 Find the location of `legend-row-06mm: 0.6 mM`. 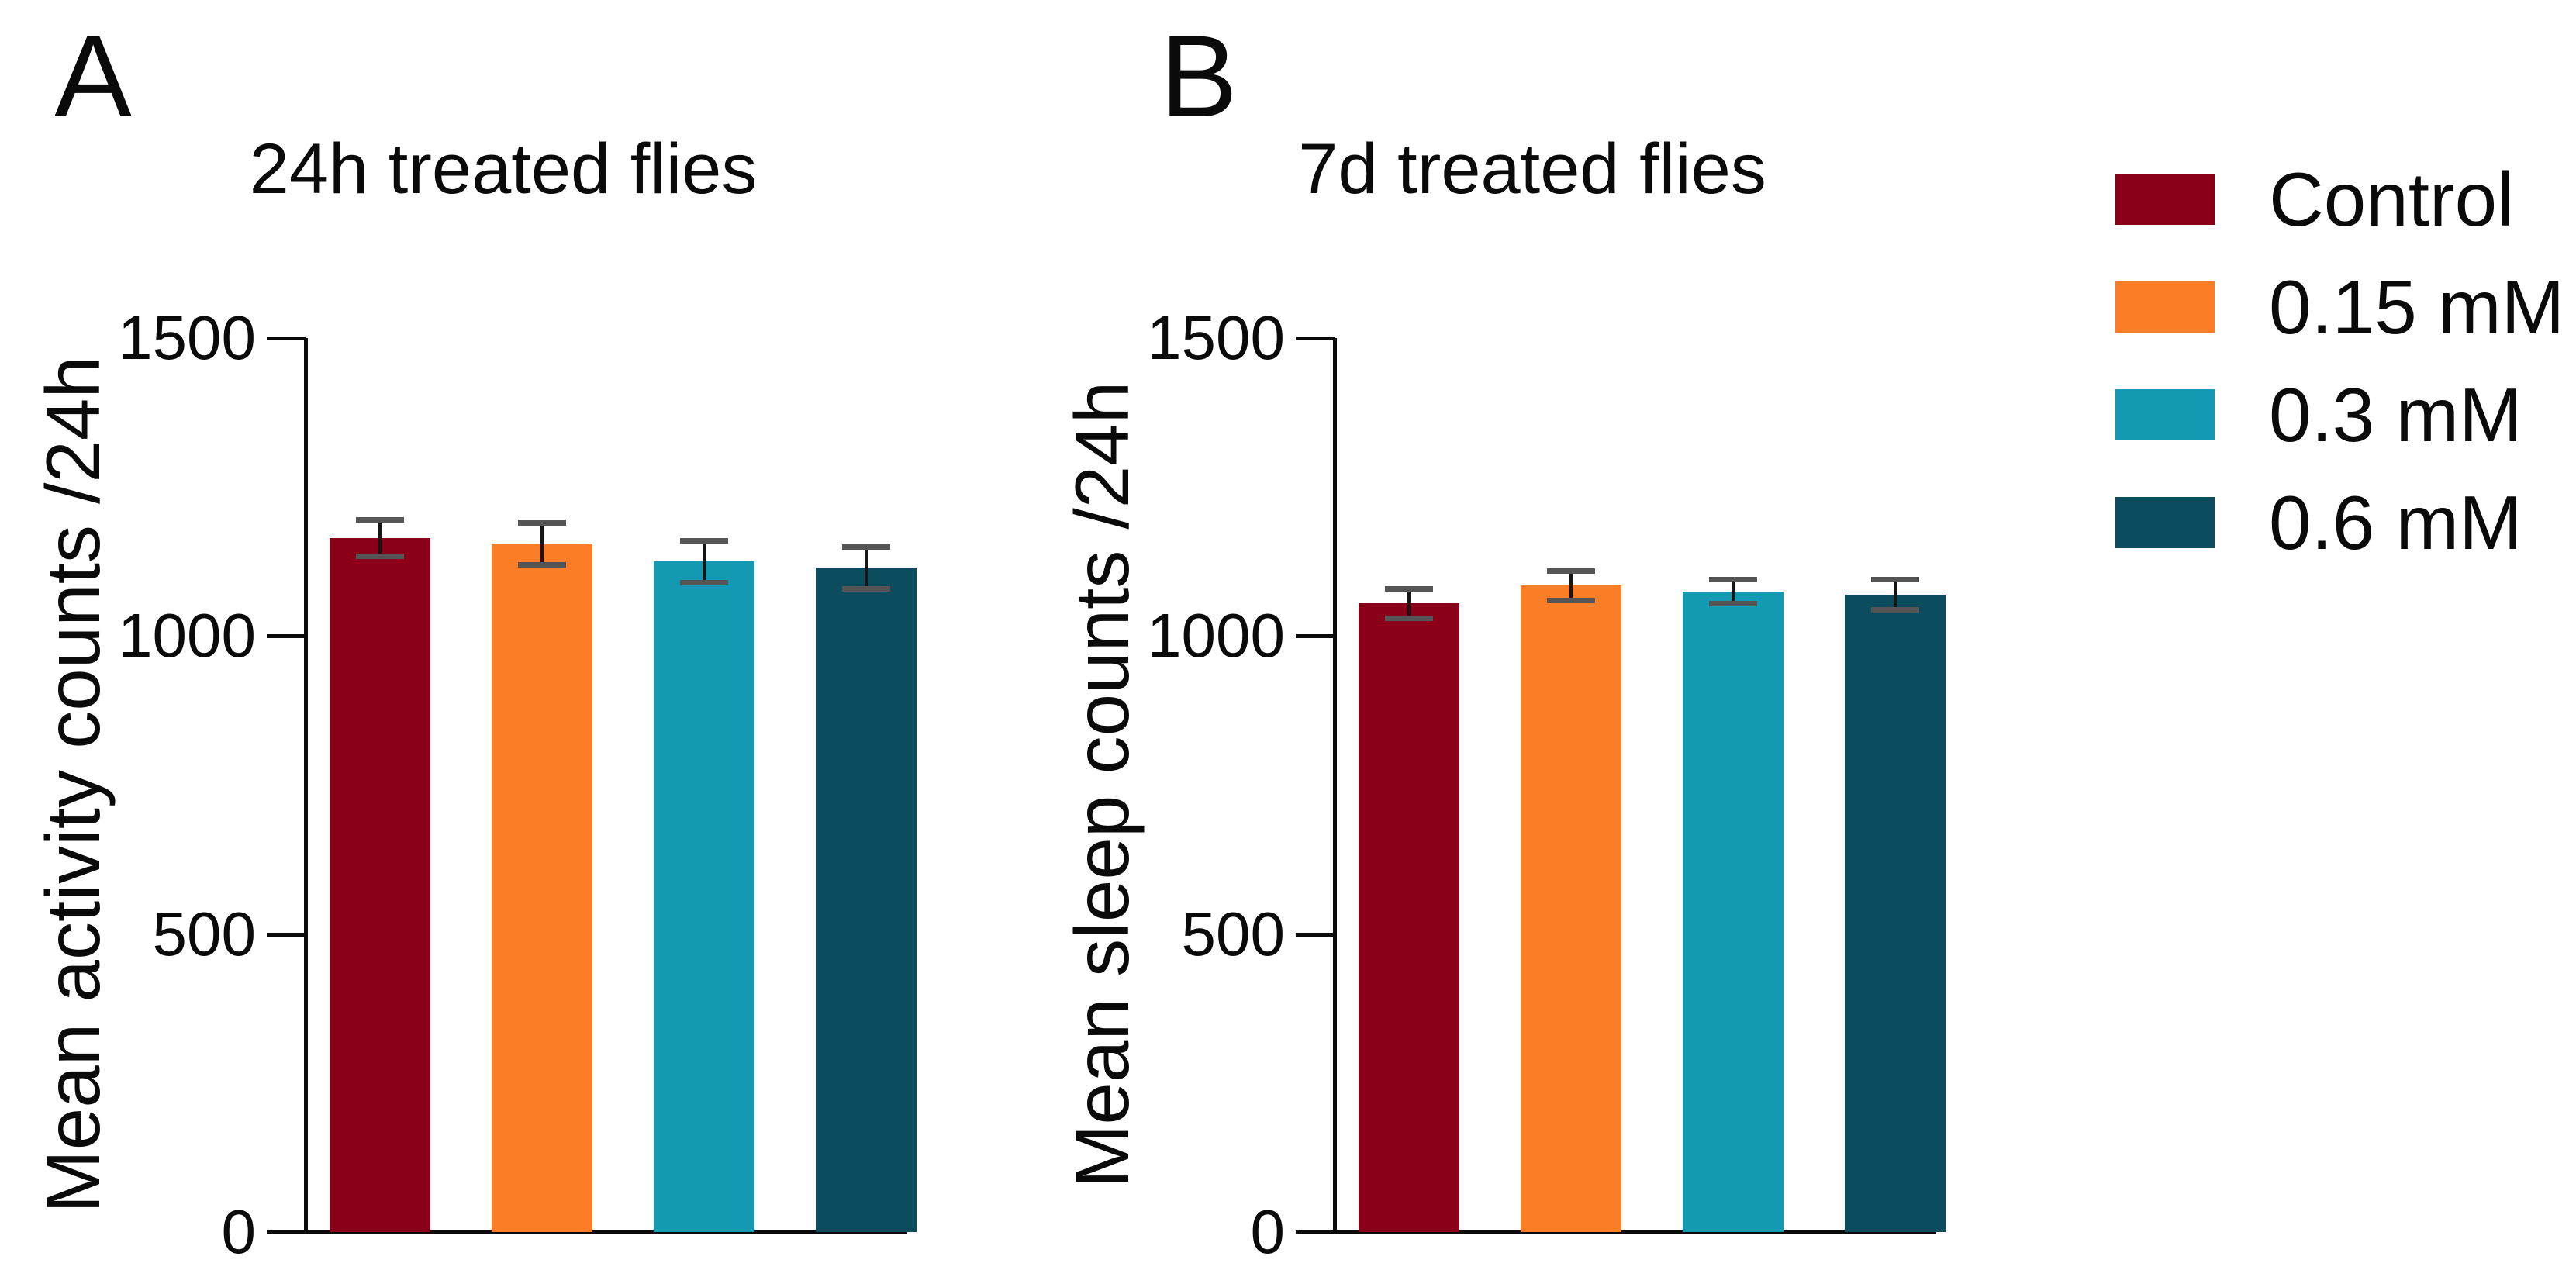

legend-row-06mm: 0.6 mM is located at coordinates (2318, 522).